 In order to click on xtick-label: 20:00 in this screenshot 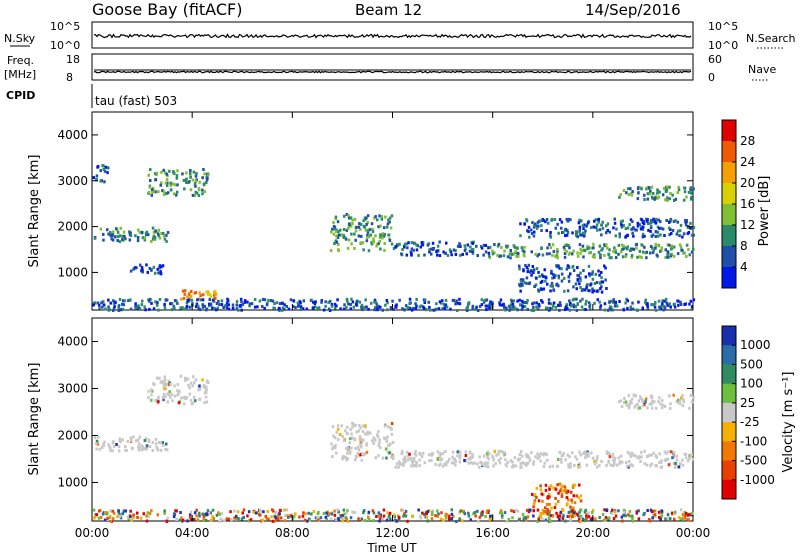, I will do `click(593, 533)`.